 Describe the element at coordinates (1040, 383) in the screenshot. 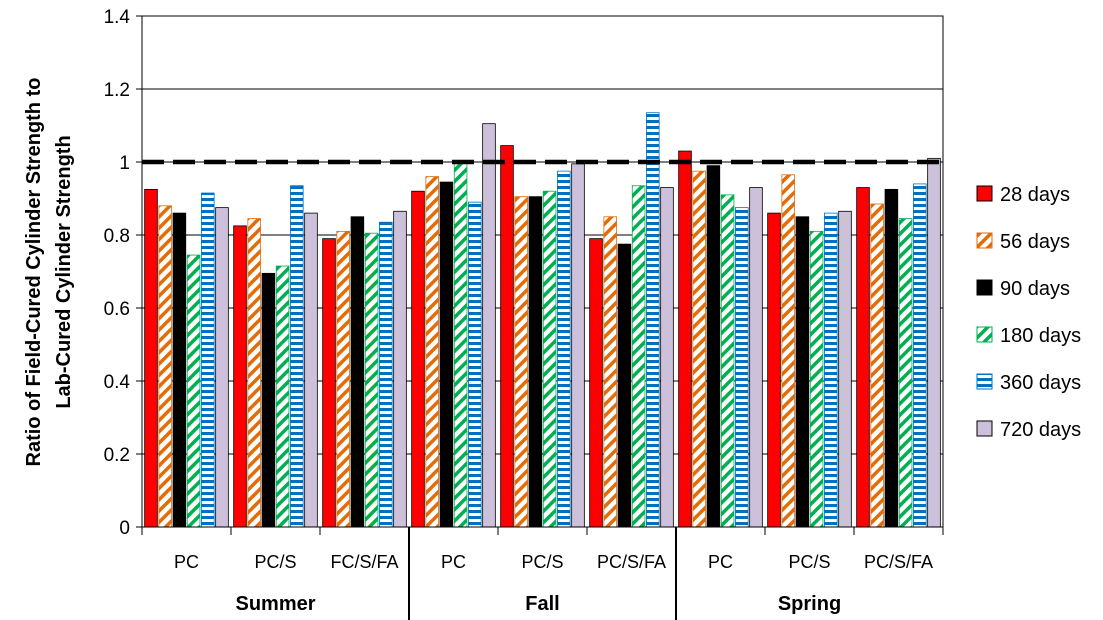

I see `legend-label: 360 days` at that location.